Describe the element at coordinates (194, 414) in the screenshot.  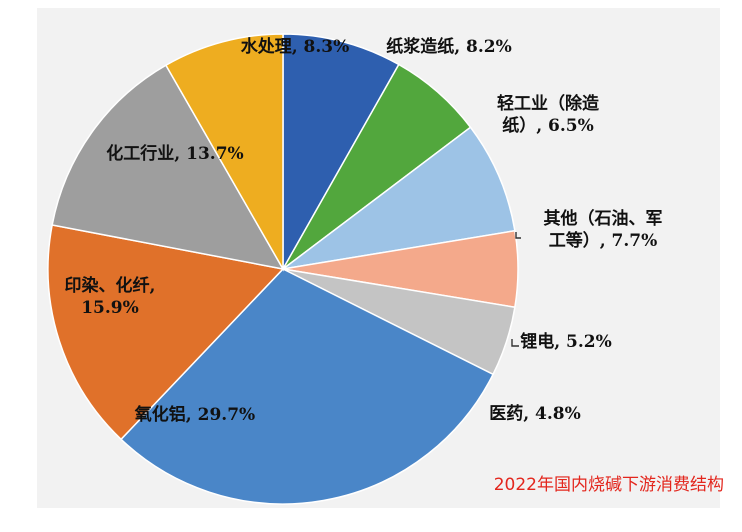
I see `slice-label-6: 氧化铝, 29.7%` at that location.